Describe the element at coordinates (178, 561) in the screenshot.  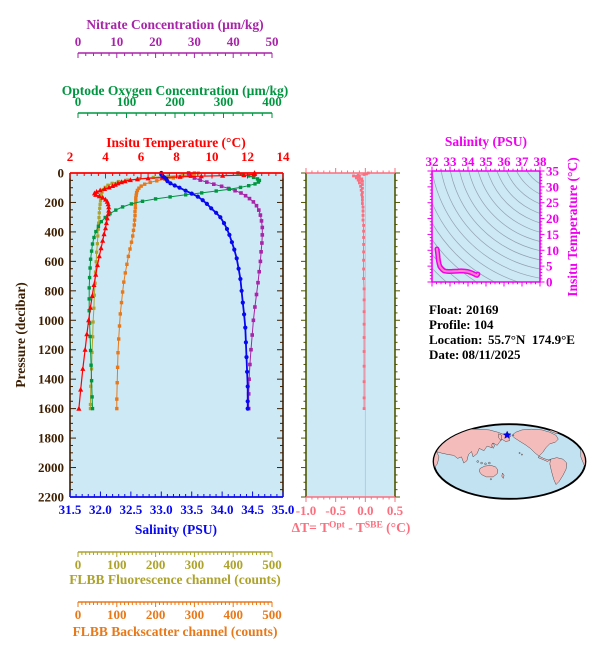
I see `fluorescence-axis: 0 100 200 300 400 500` at that location.